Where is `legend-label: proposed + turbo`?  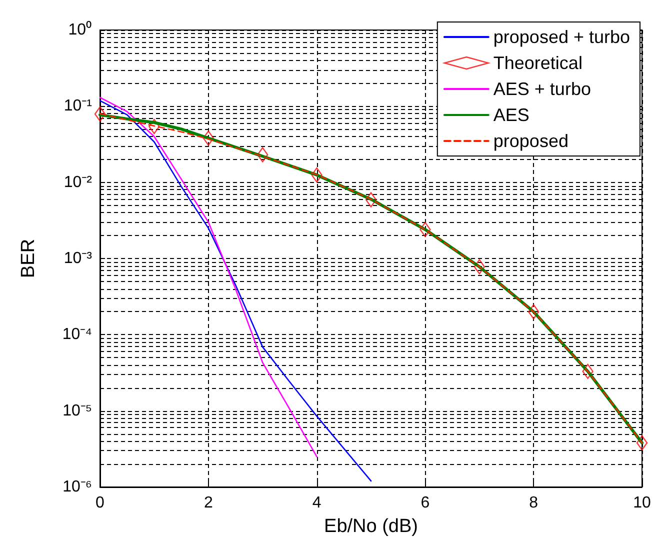
legend-label: proposed + turbo is located at coordinates (561, 37).